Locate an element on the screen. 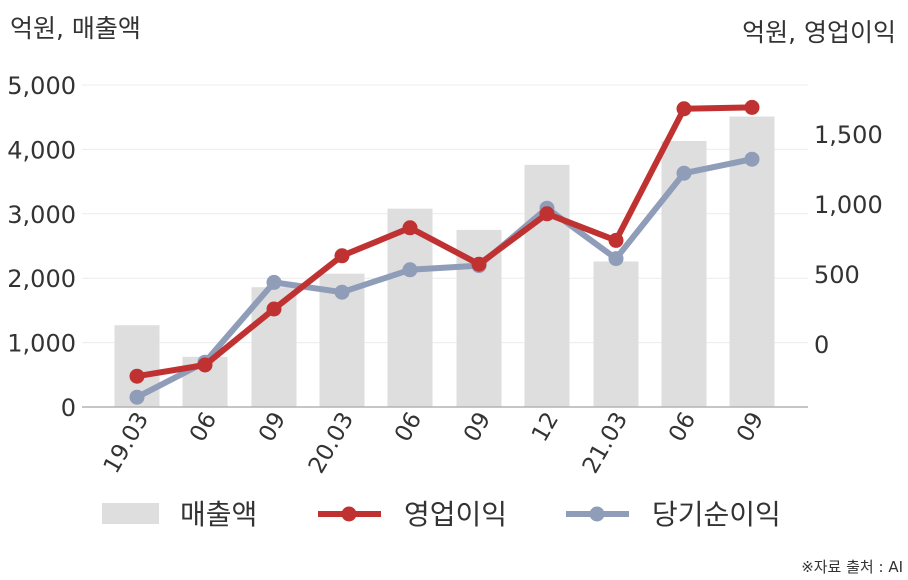 The height and width of the screenshot is (580, 908). x-tick-label: 21.03 is located at coordinates (605, 443).